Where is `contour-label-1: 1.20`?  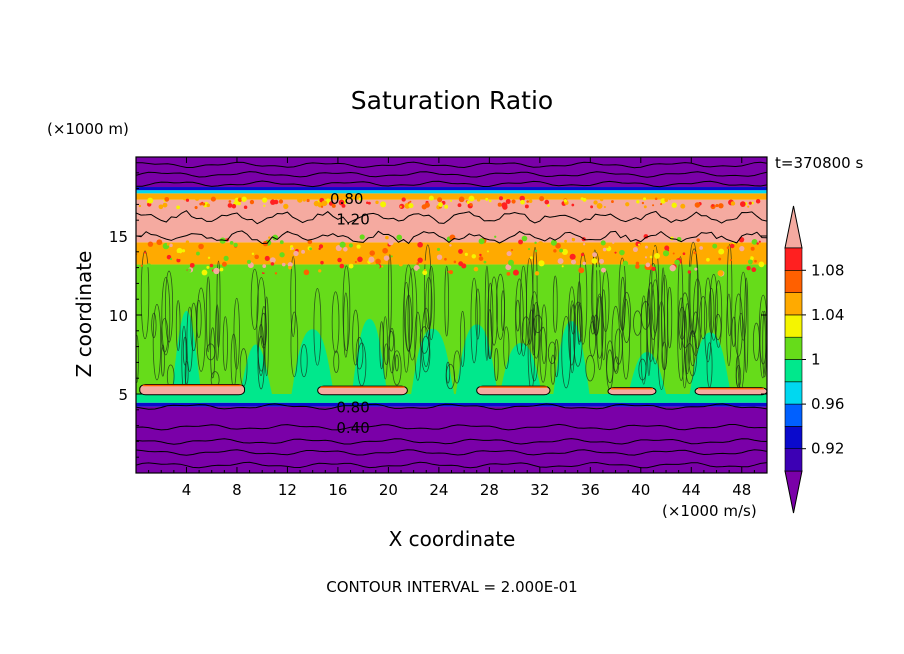
contour-label-1: 1.20 is located at coordinates (352, 220).